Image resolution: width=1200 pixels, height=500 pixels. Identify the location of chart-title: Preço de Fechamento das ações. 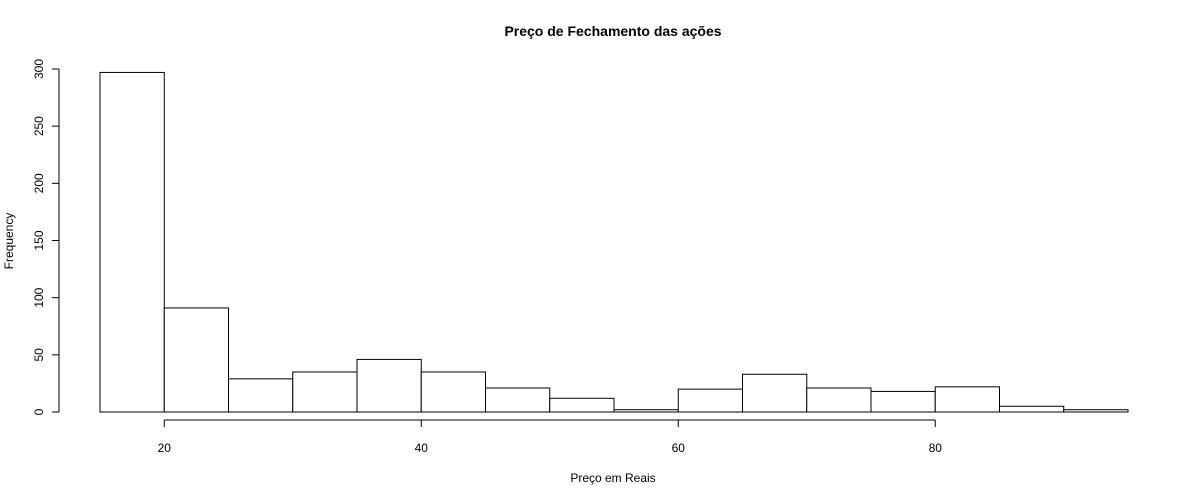
(612, 31).